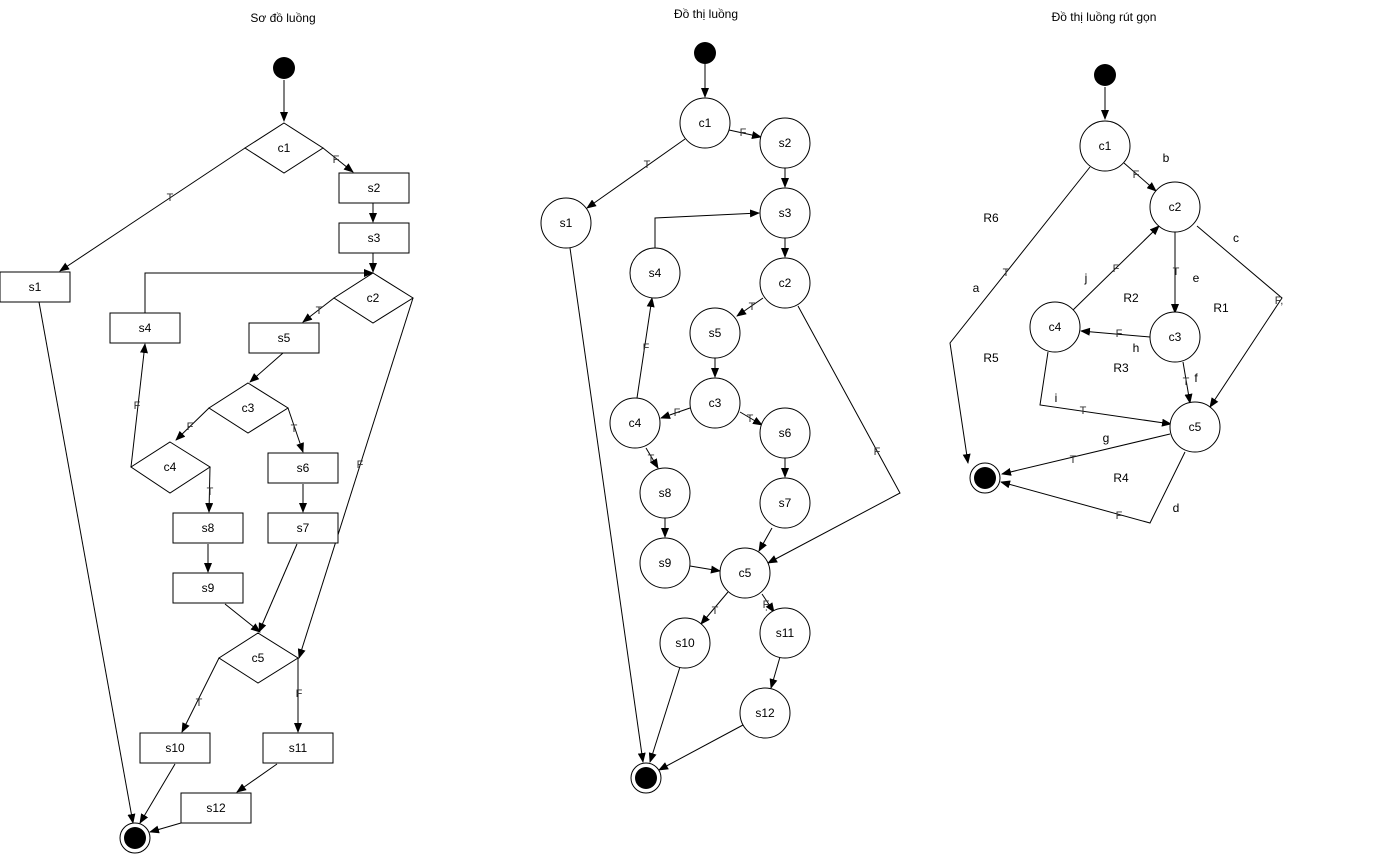 The width and height of the screenshot is (1381, 854). Describe the element at coordinates (1121, 368) in the screenshot. I see `rg-region-r3: R3` at that location.